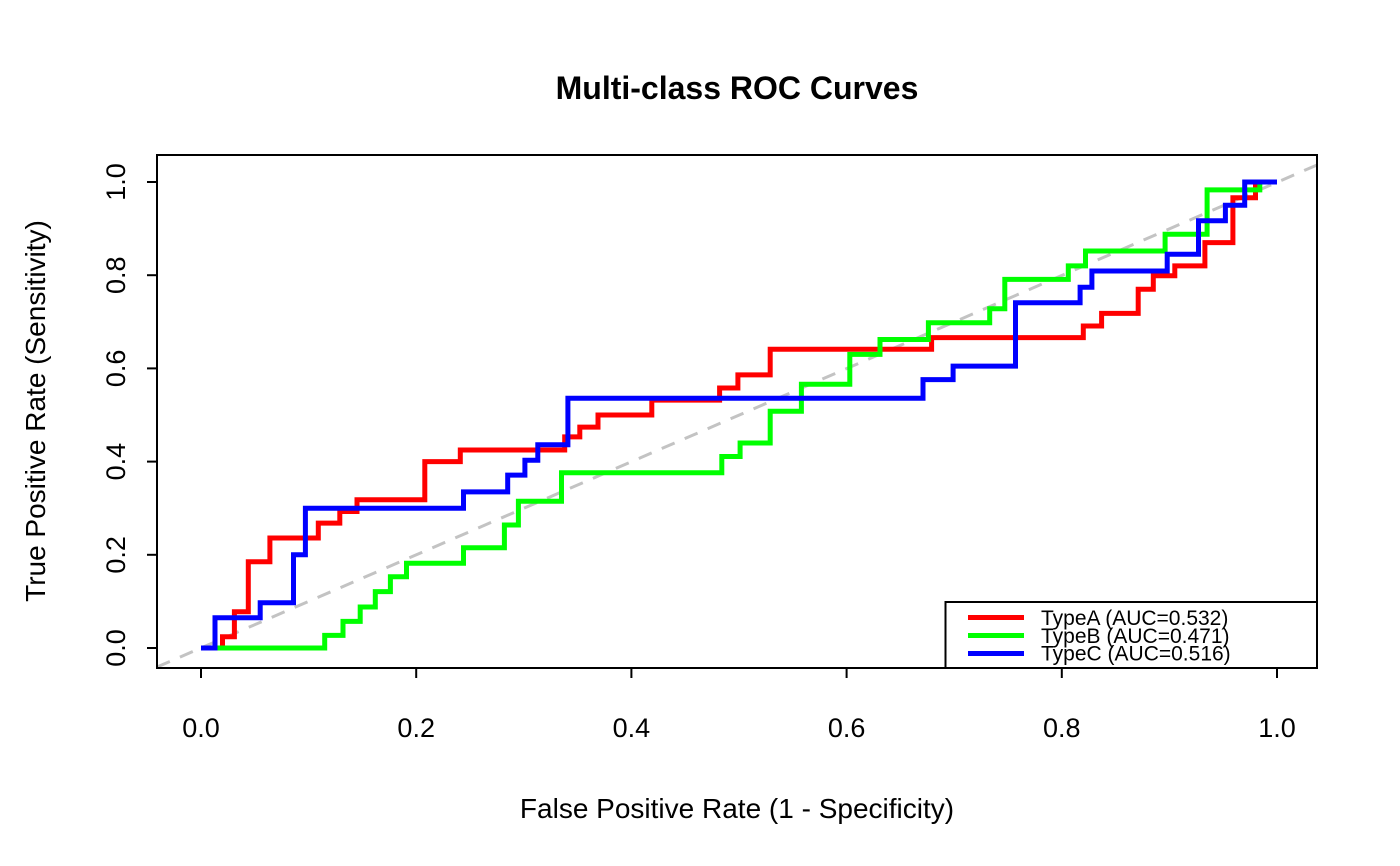 This screenshot has width=1400, height=866. Describe the element at coordinates (116, 462) in the screenshot. I see `y-tick-label-2: 0.4` at that location.